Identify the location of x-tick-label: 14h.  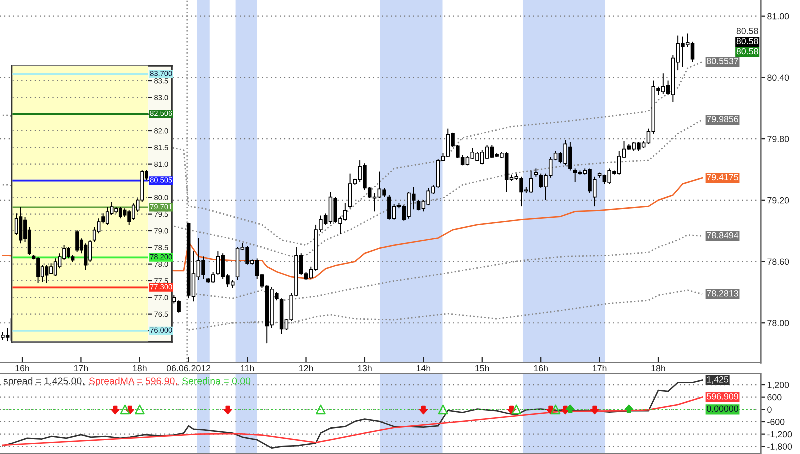
(423, 368).